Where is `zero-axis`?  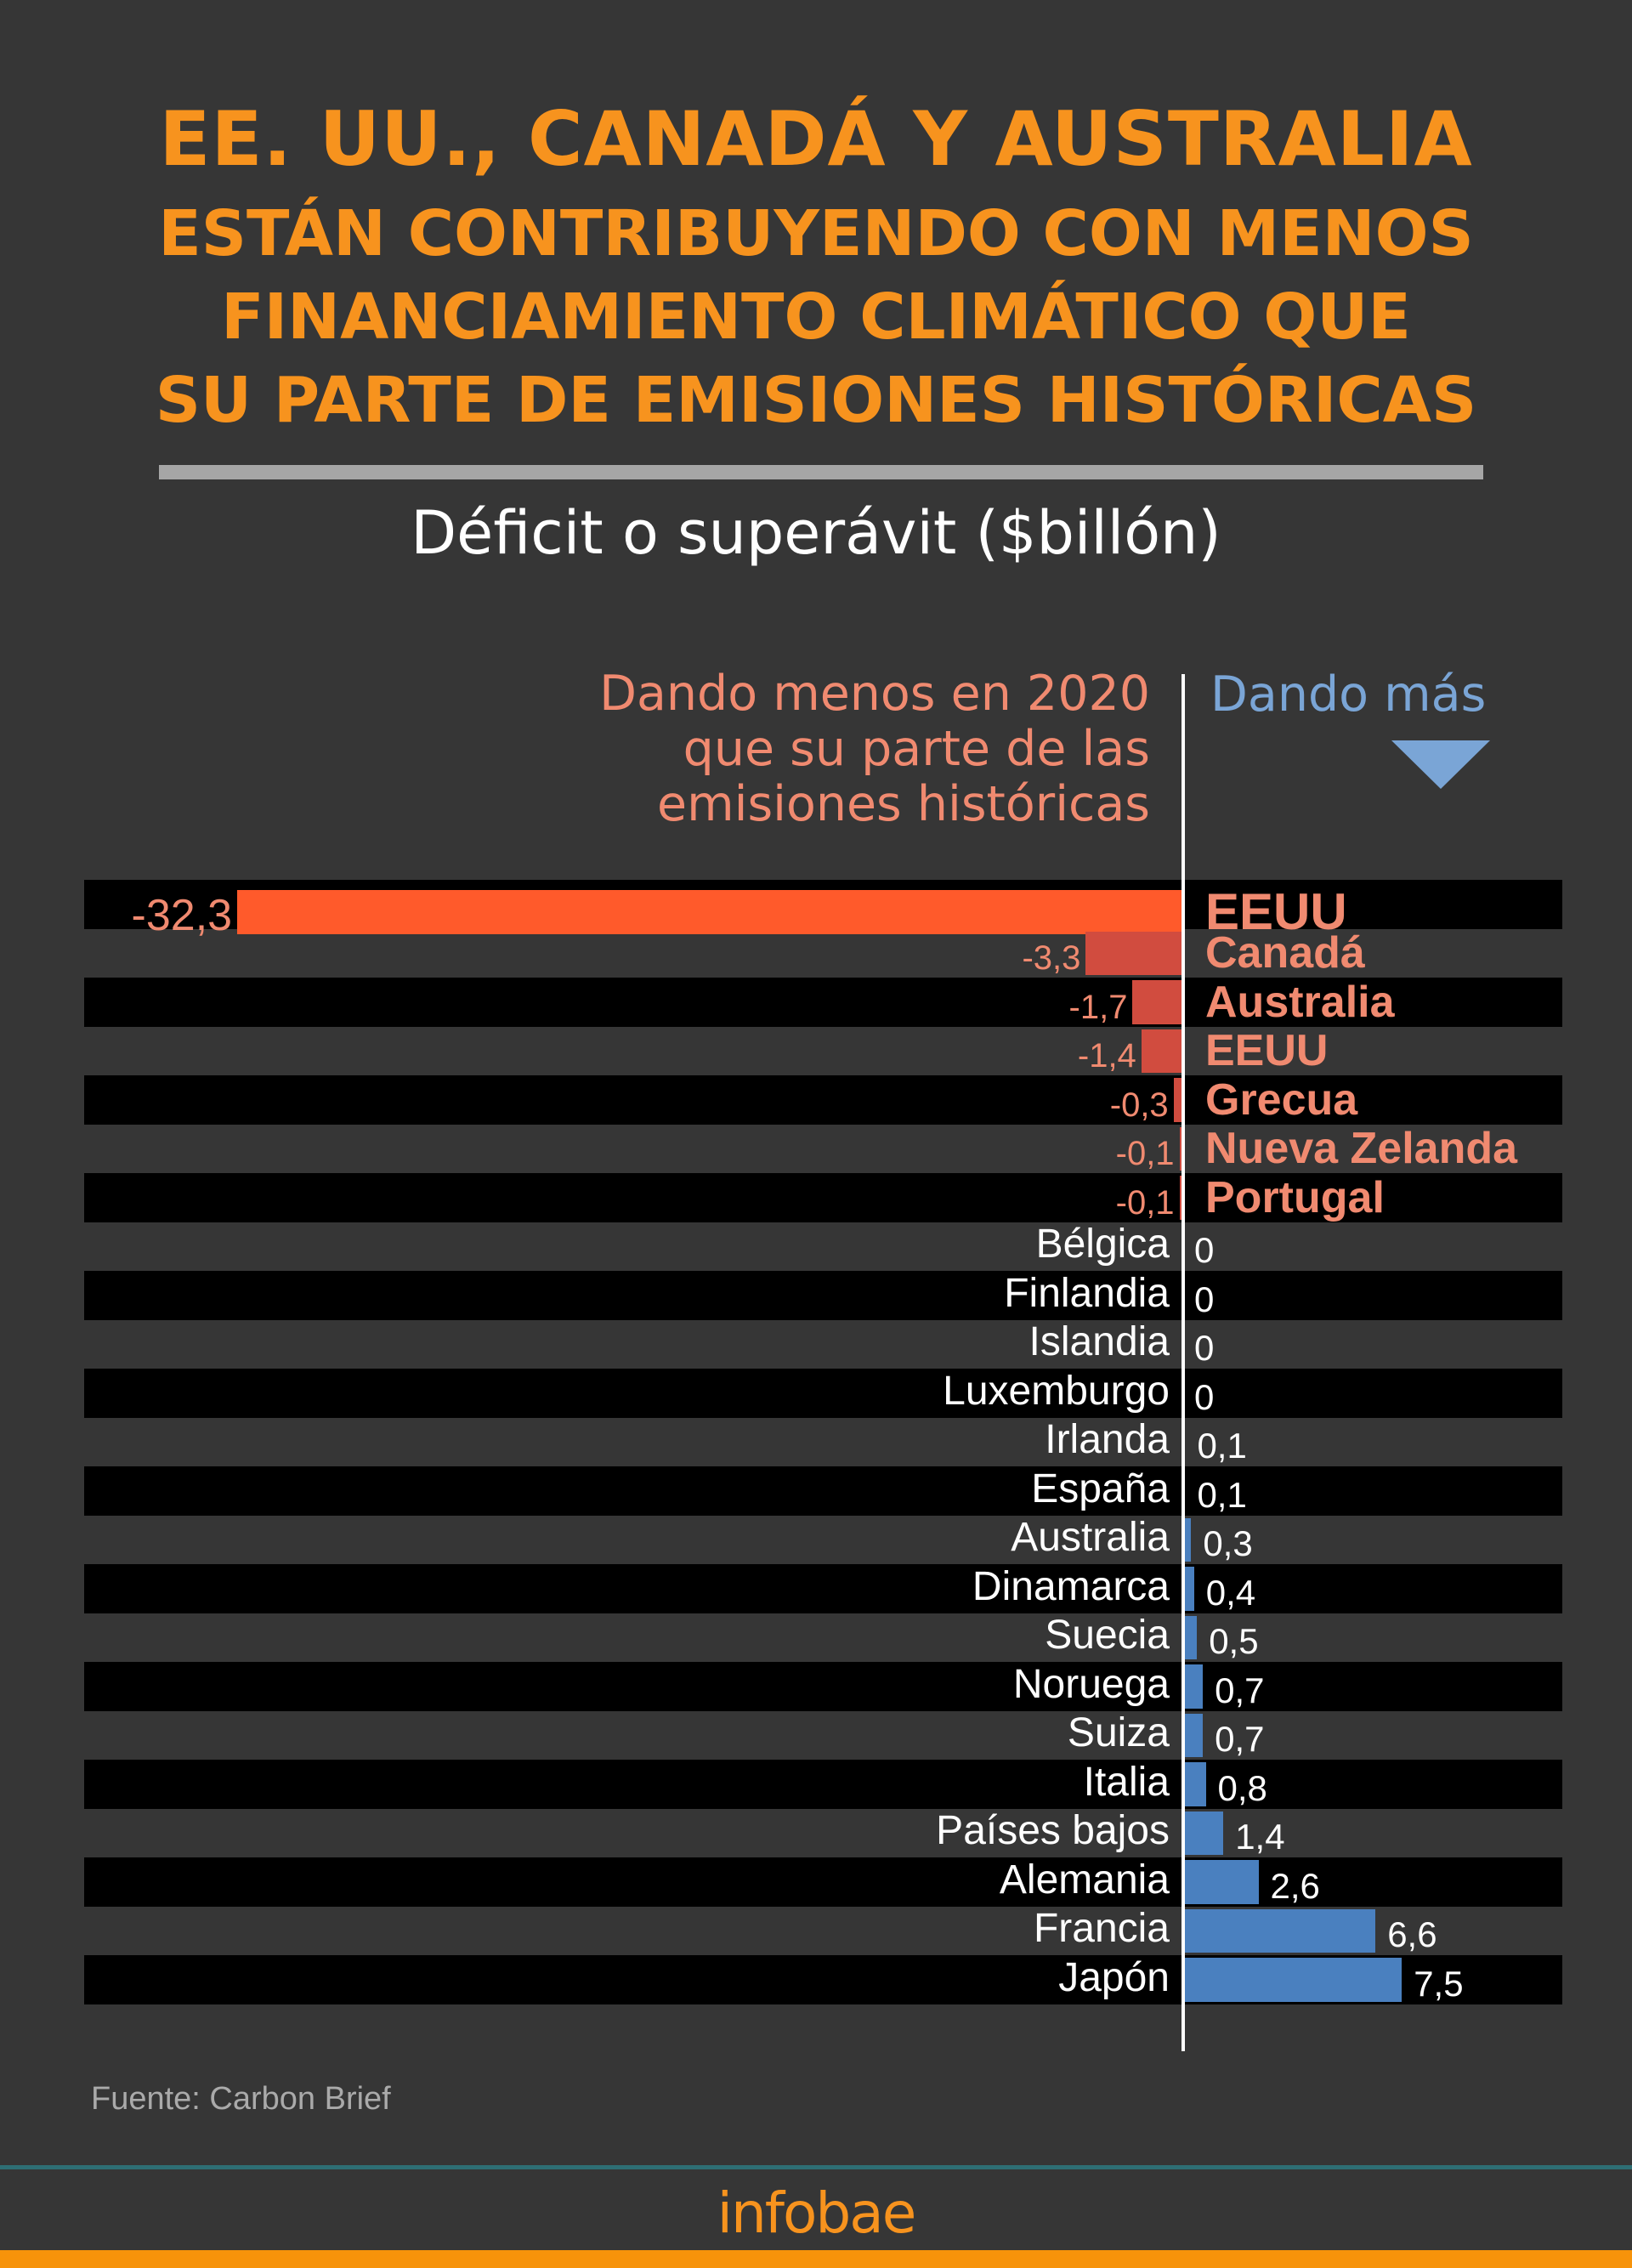 zero-axis is located at coordinates (1183, 1362).